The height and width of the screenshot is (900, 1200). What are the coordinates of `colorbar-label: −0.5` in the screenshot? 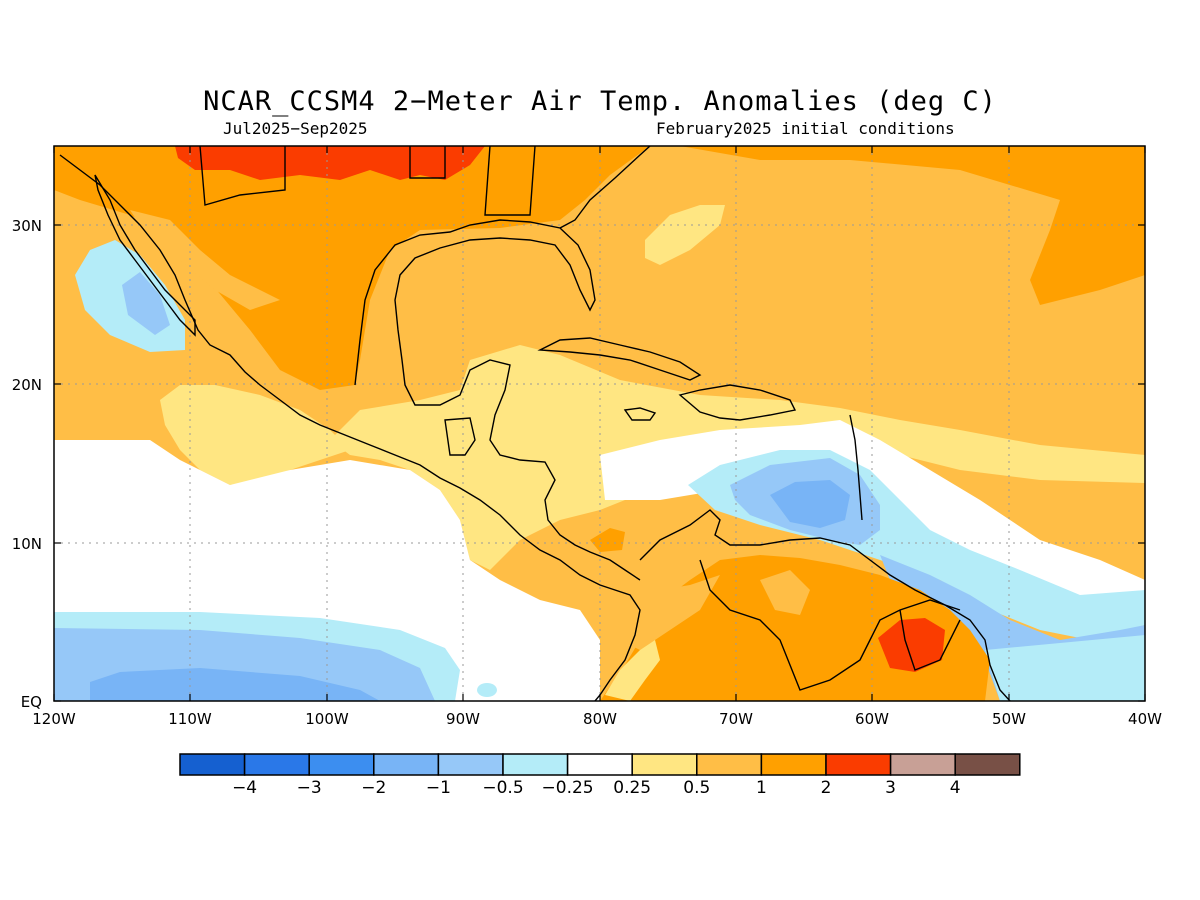 It's located at (502, 788).